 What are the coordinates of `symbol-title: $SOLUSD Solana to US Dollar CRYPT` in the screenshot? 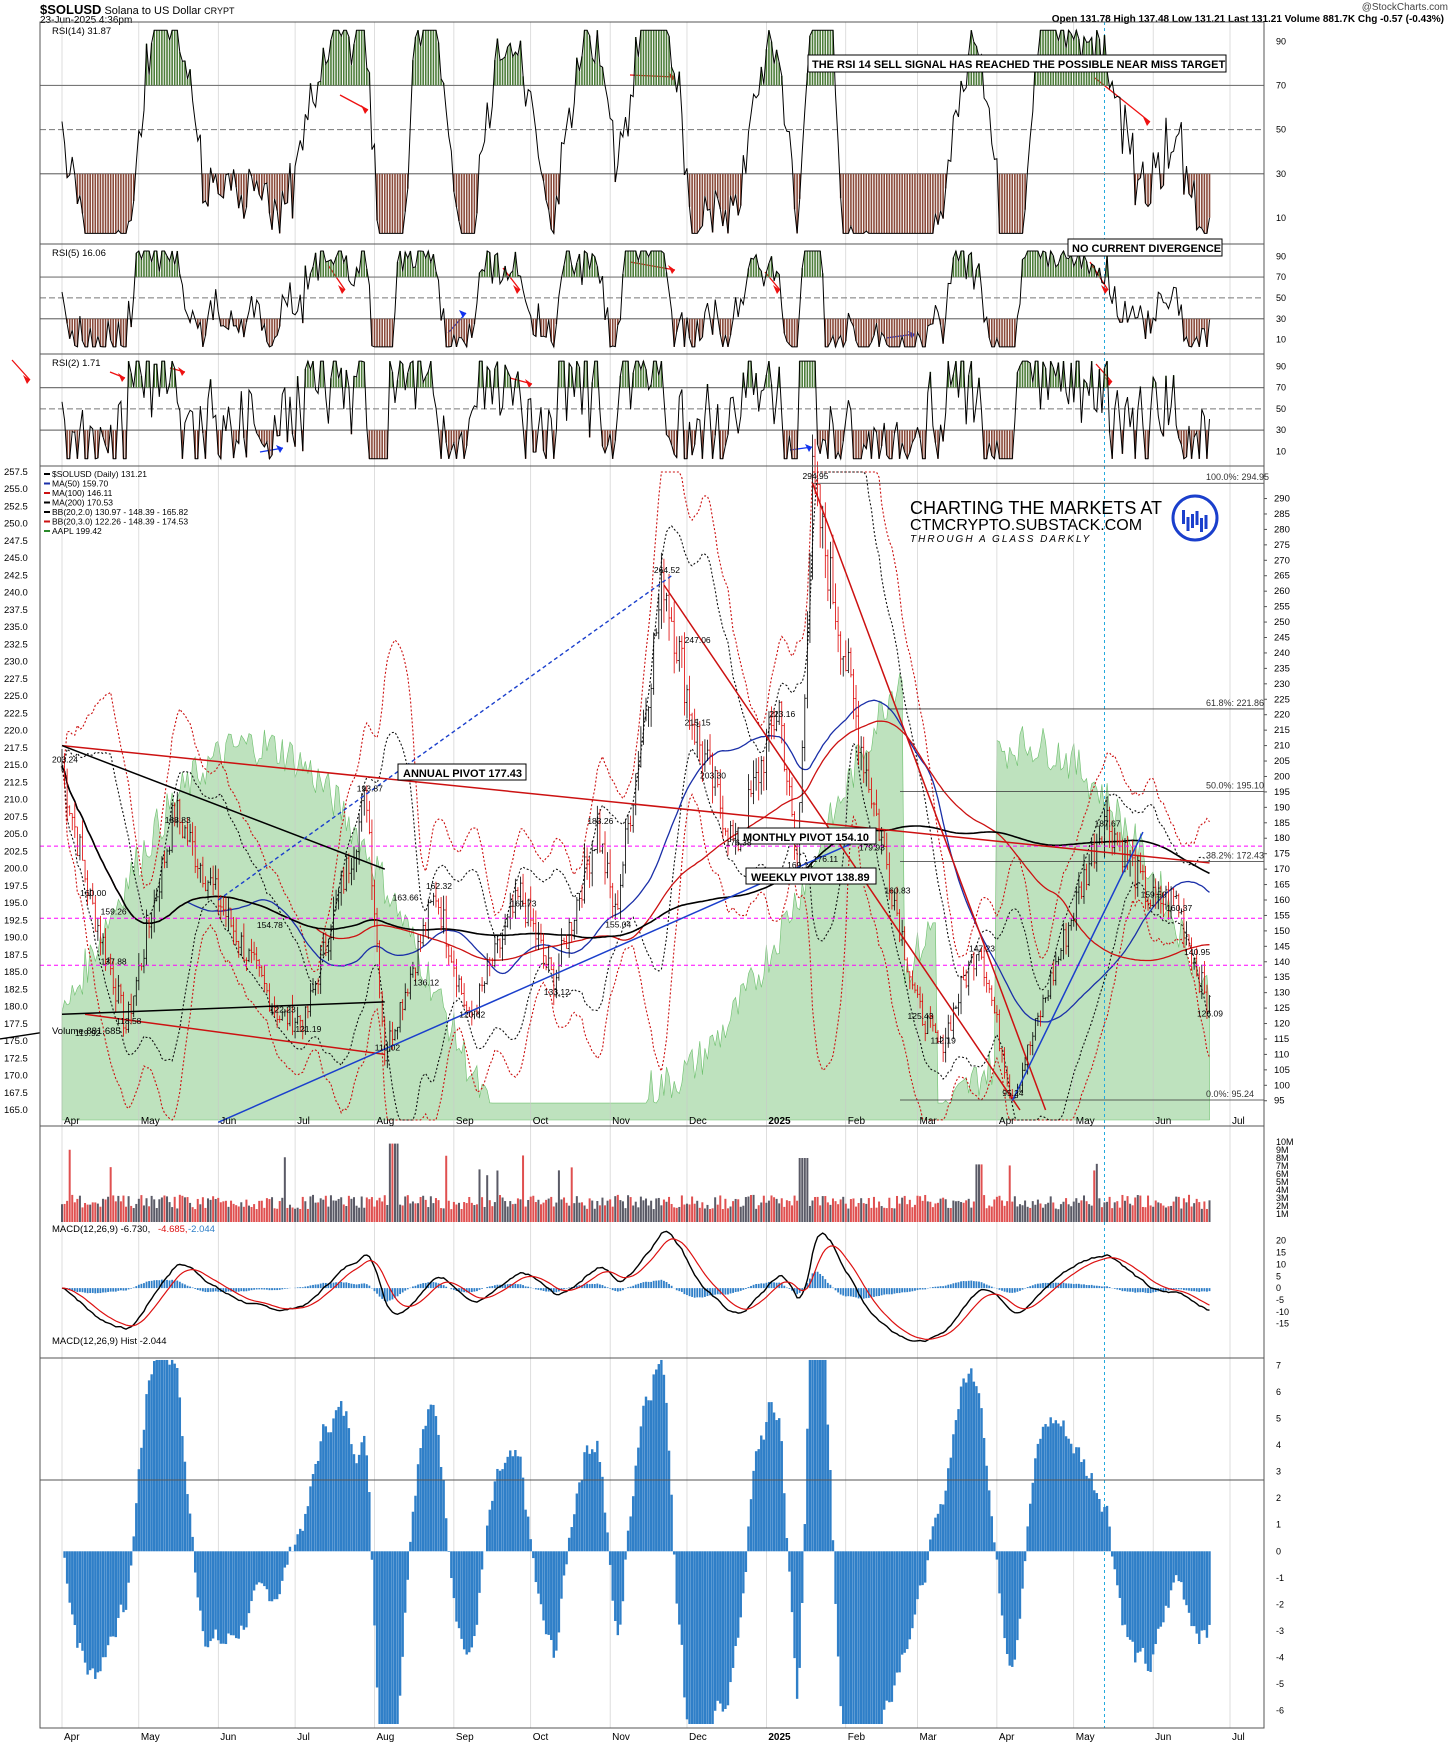 It's located at (137, 9).